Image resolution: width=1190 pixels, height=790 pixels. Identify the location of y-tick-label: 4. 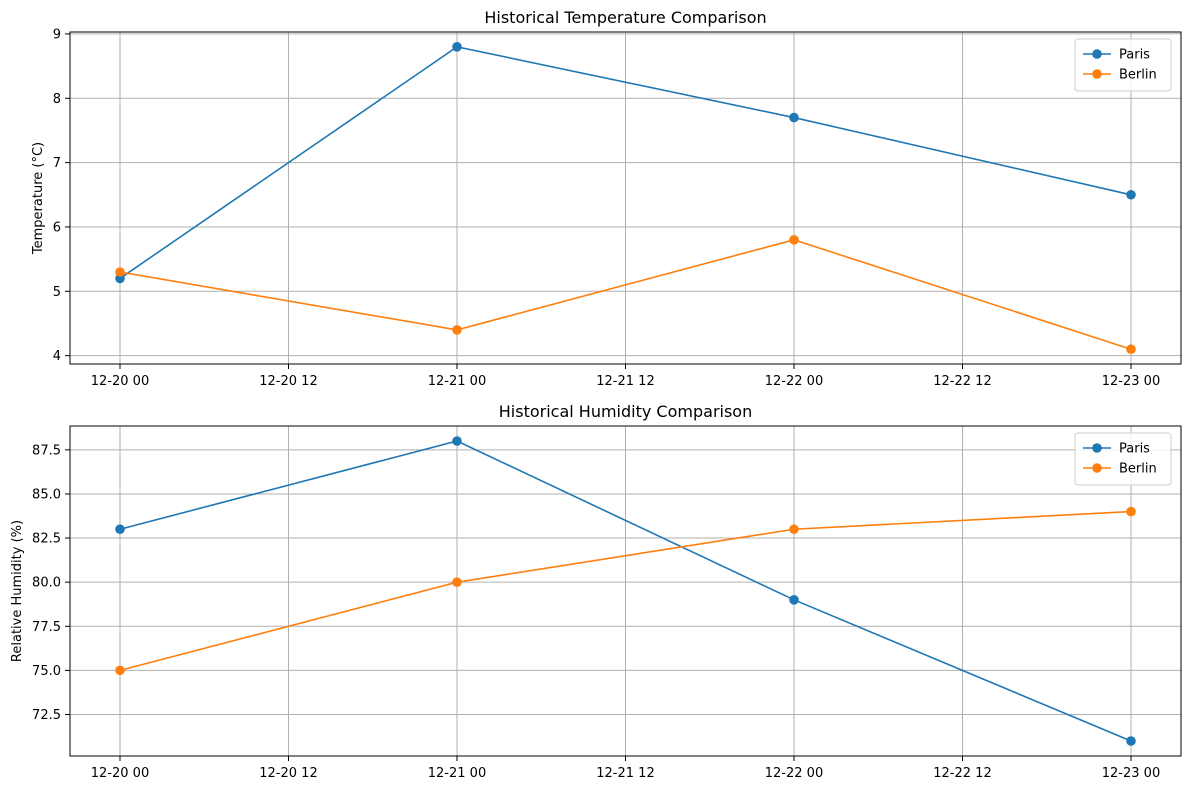
(57, 356).